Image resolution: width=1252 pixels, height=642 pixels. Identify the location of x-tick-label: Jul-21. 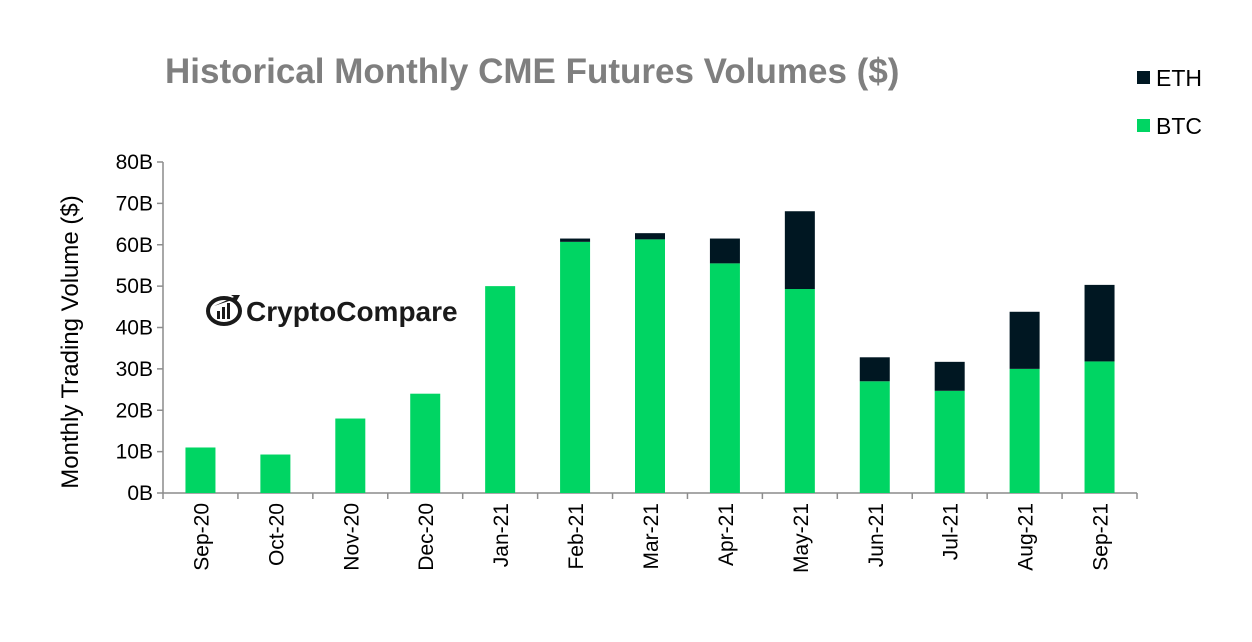
(951, 531).